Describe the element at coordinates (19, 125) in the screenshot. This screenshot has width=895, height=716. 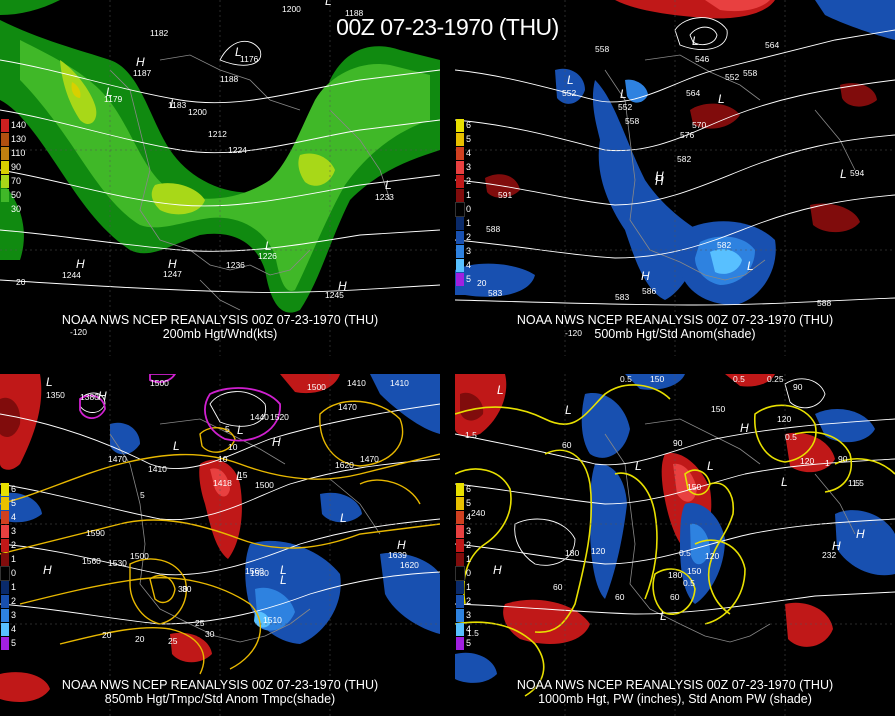
I see `legend-label: 140` at that location.